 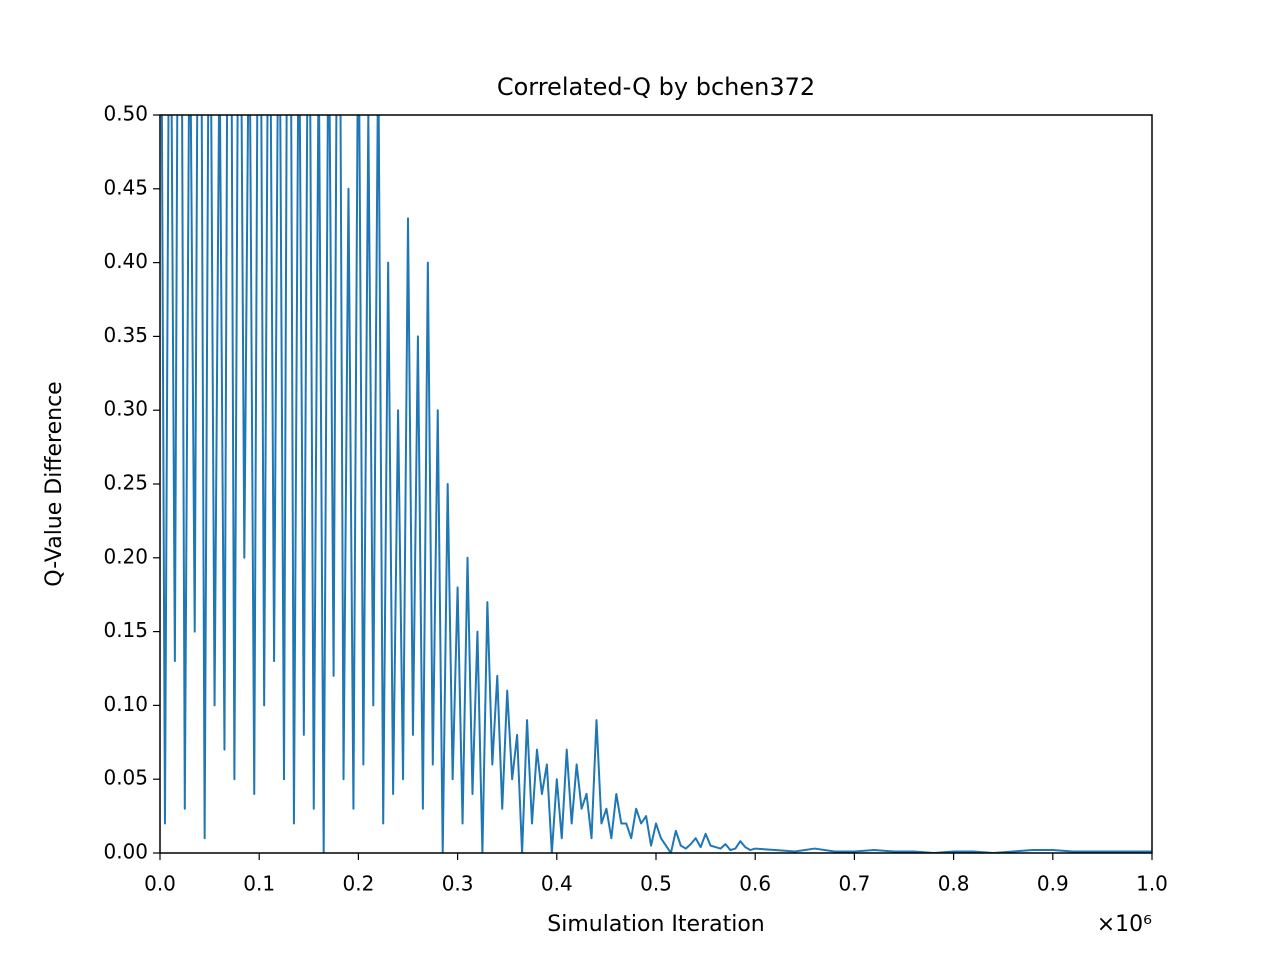 I want to click on y-tick-label: 0.35, so click(x=125, y=335).